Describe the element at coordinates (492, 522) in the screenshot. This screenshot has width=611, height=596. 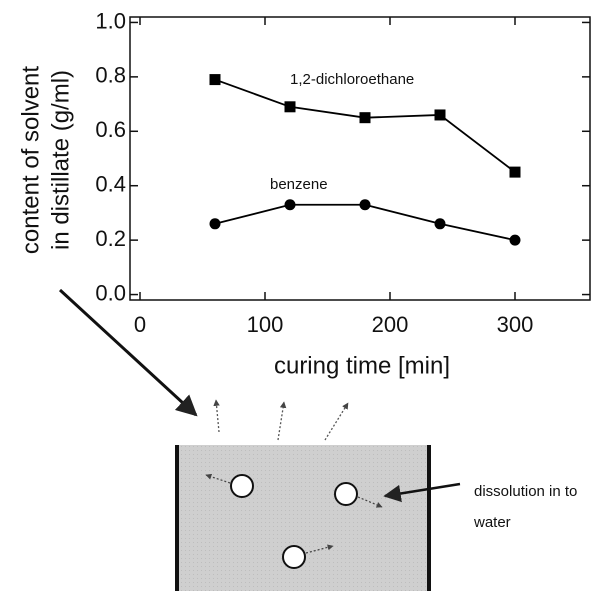
I see `note: water` at that location.